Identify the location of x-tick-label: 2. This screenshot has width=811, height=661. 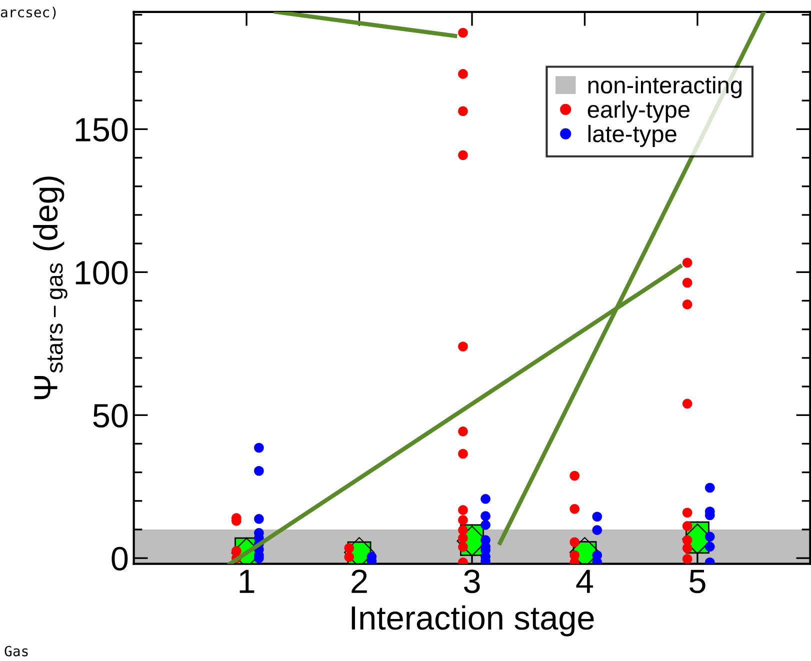
(359, 581).